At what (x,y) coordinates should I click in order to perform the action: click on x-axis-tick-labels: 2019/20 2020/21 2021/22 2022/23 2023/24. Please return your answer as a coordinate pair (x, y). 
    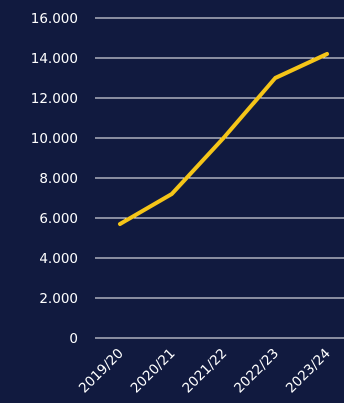
    Looking at the image, I should click on (205, 371).